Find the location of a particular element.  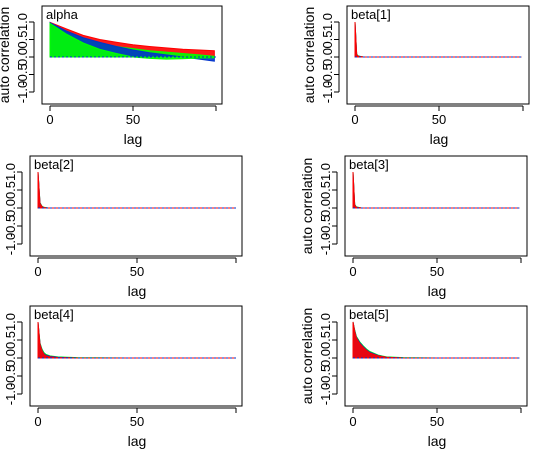

panel-title: beta[1] is located at coordinates (371, 14).